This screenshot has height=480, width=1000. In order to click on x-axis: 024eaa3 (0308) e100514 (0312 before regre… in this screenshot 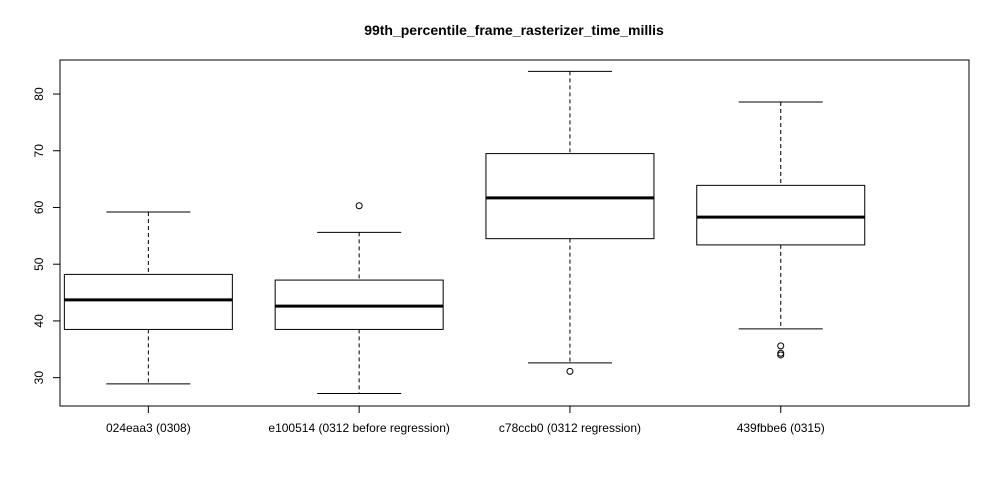, I will do `click(465, 420)`.